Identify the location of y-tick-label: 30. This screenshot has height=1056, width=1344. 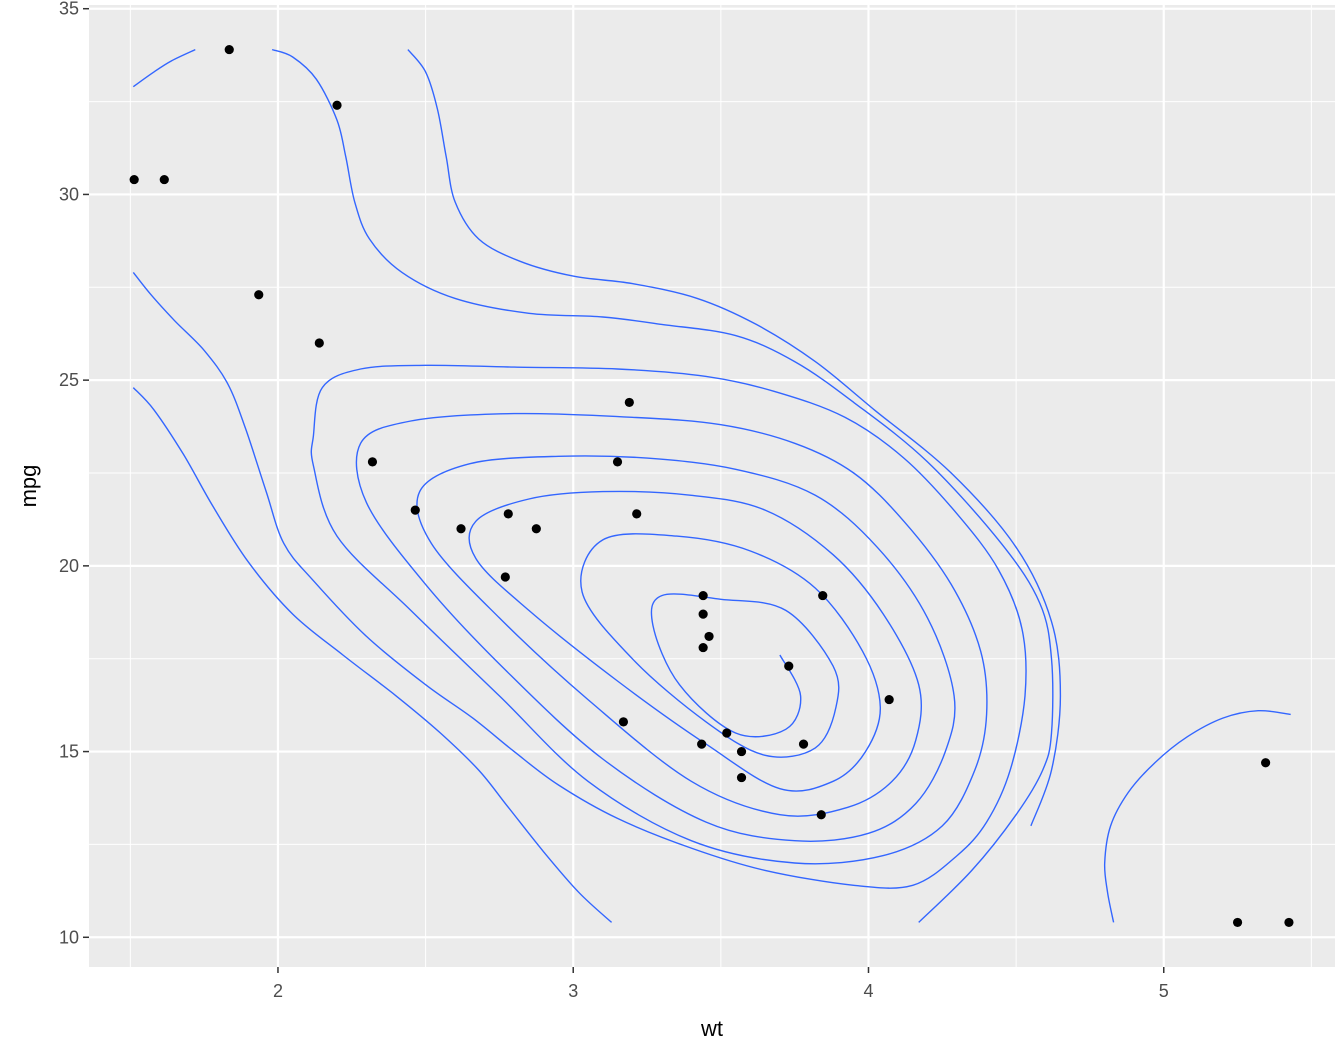
(69, 194).